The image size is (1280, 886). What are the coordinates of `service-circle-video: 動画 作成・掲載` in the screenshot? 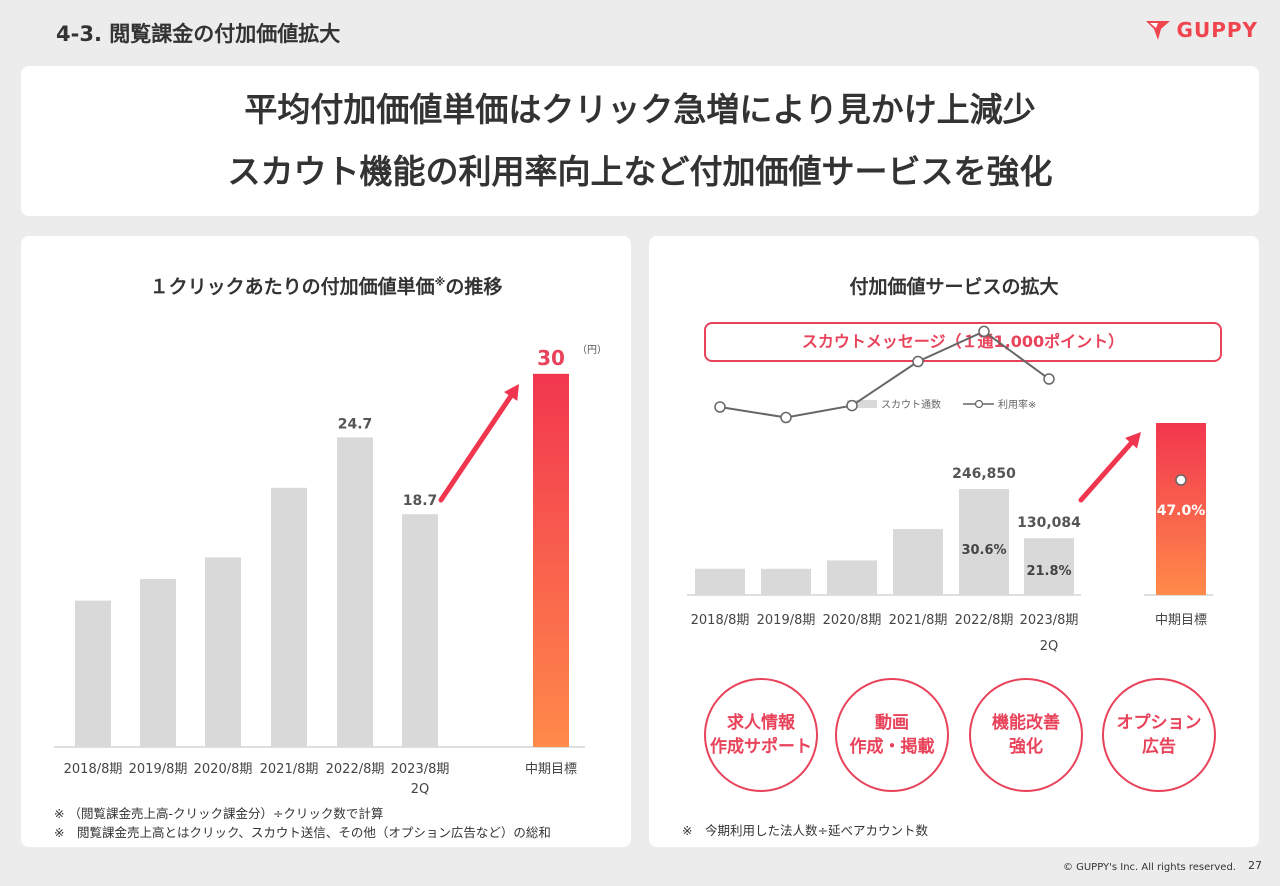 It's located at (892, 735).